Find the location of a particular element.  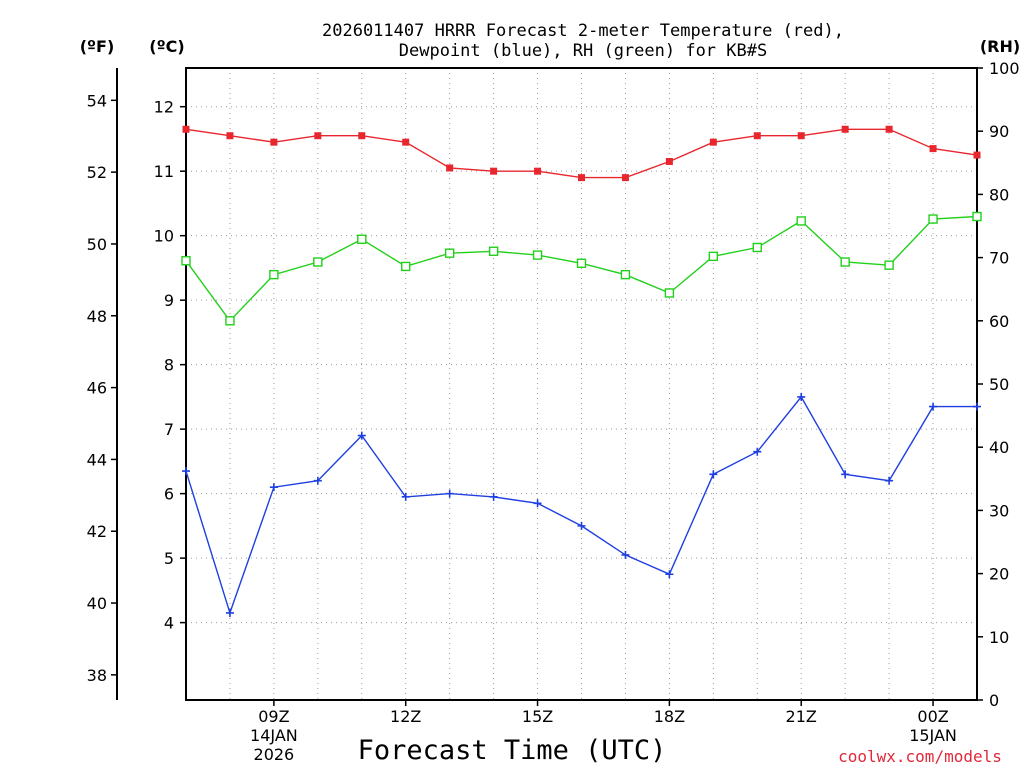

c-tick-label-7: 7 is located at coordinates (169, 429).